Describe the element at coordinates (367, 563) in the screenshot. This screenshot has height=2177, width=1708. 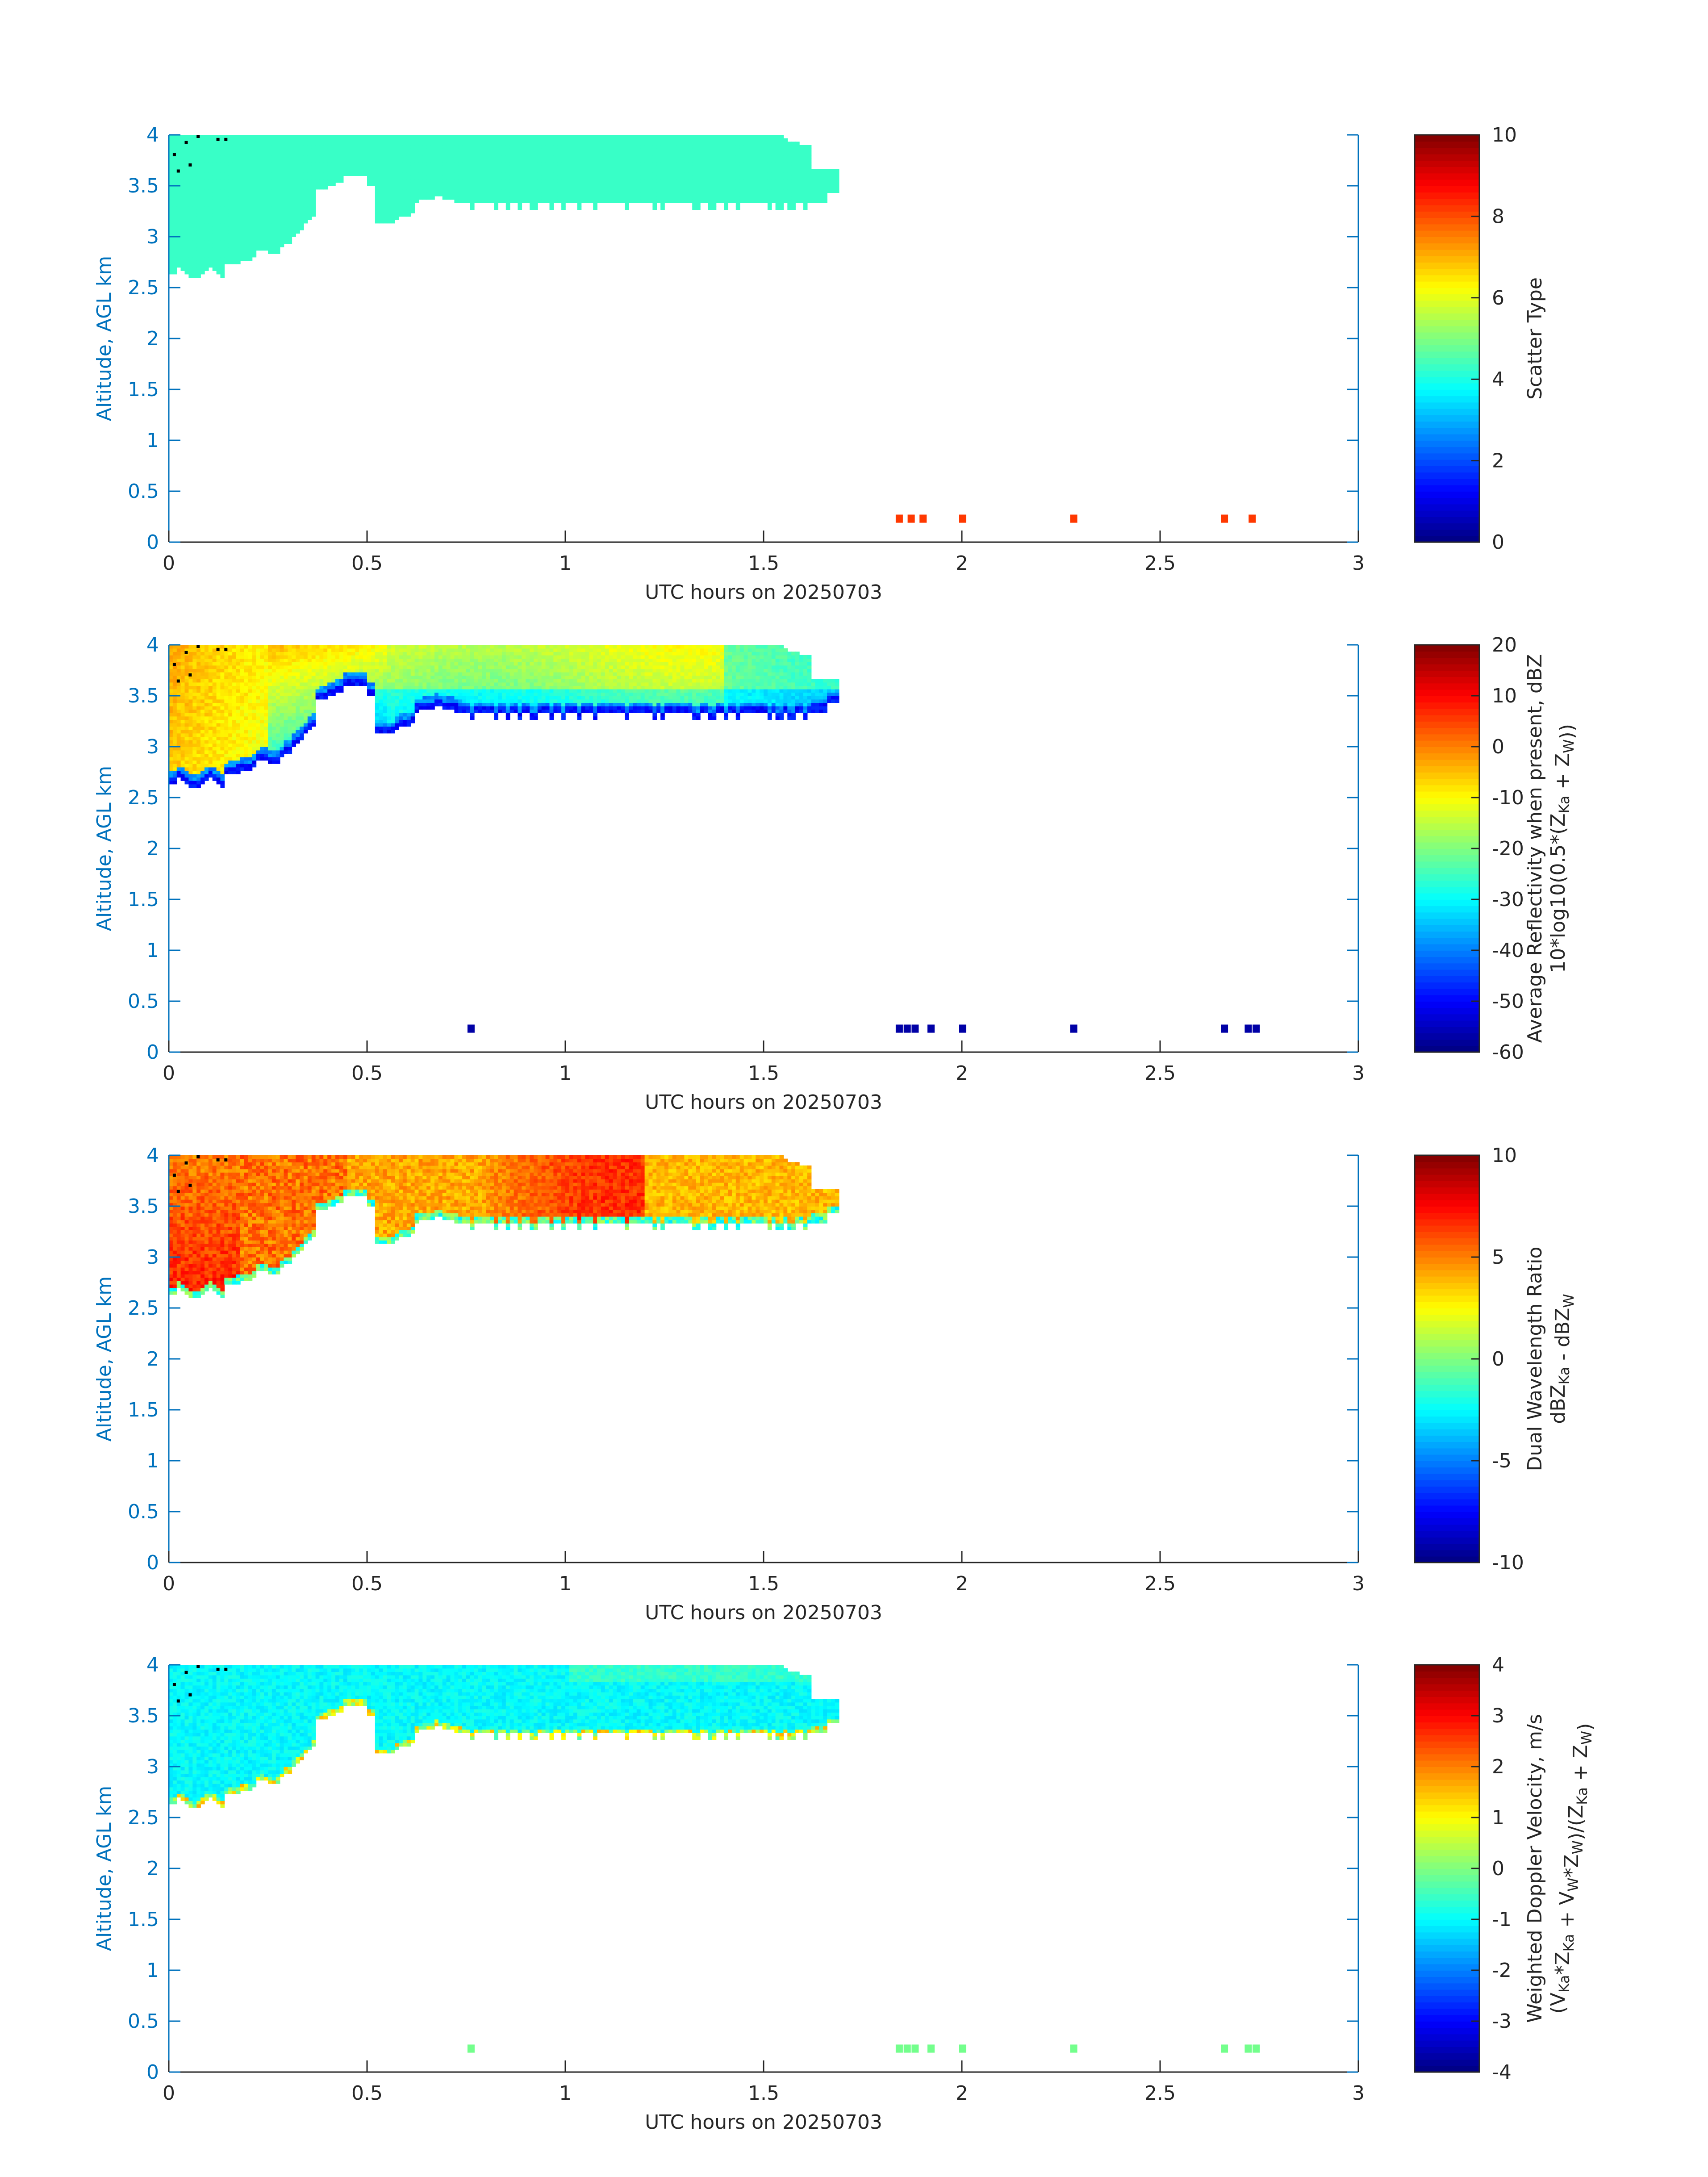
I see `x-tick-label: 0.5` at that location.